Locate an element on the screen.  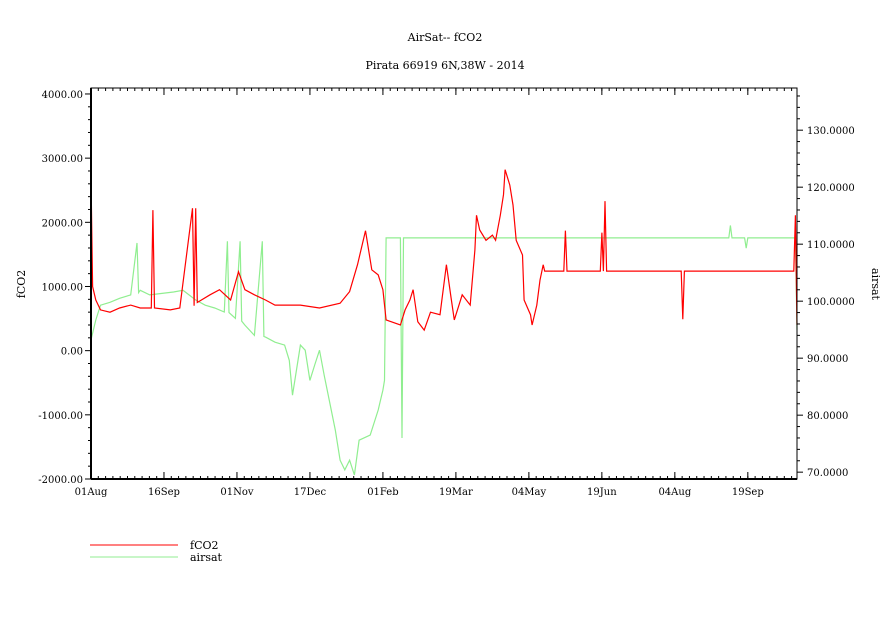
x-tick-label: 16Sep is located at coordinates (164, 492).